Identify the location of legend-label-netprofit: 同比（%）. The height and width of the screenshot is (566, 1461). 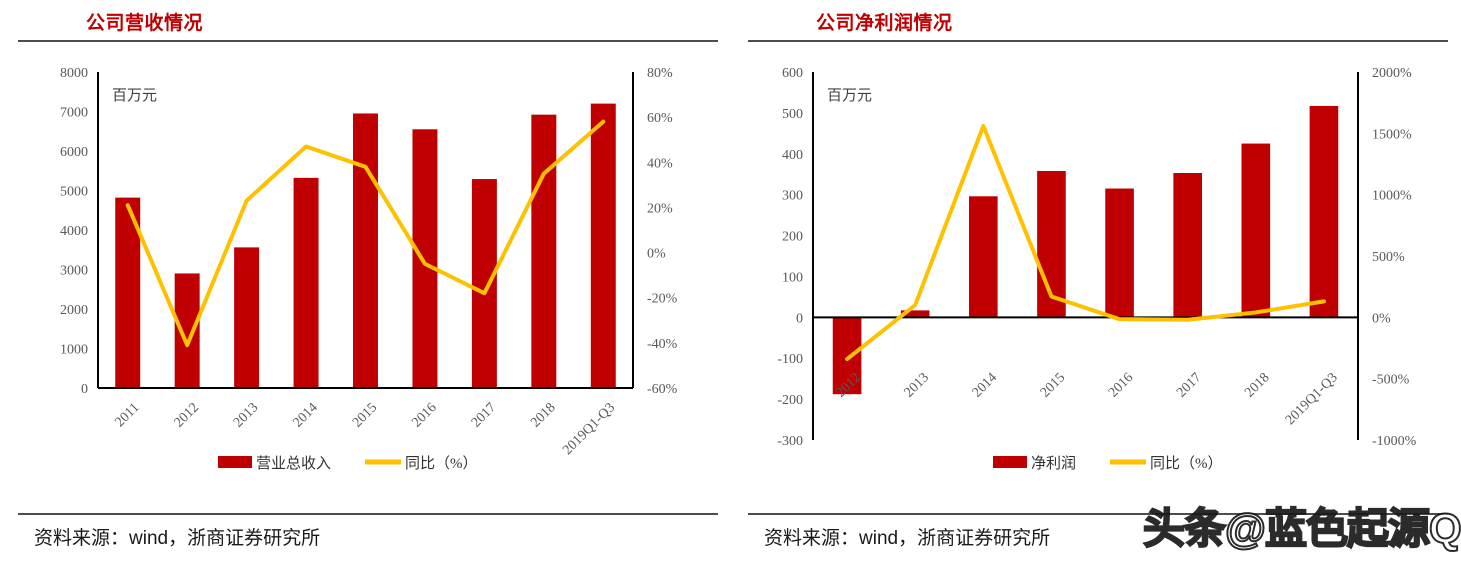
(1186, 463).